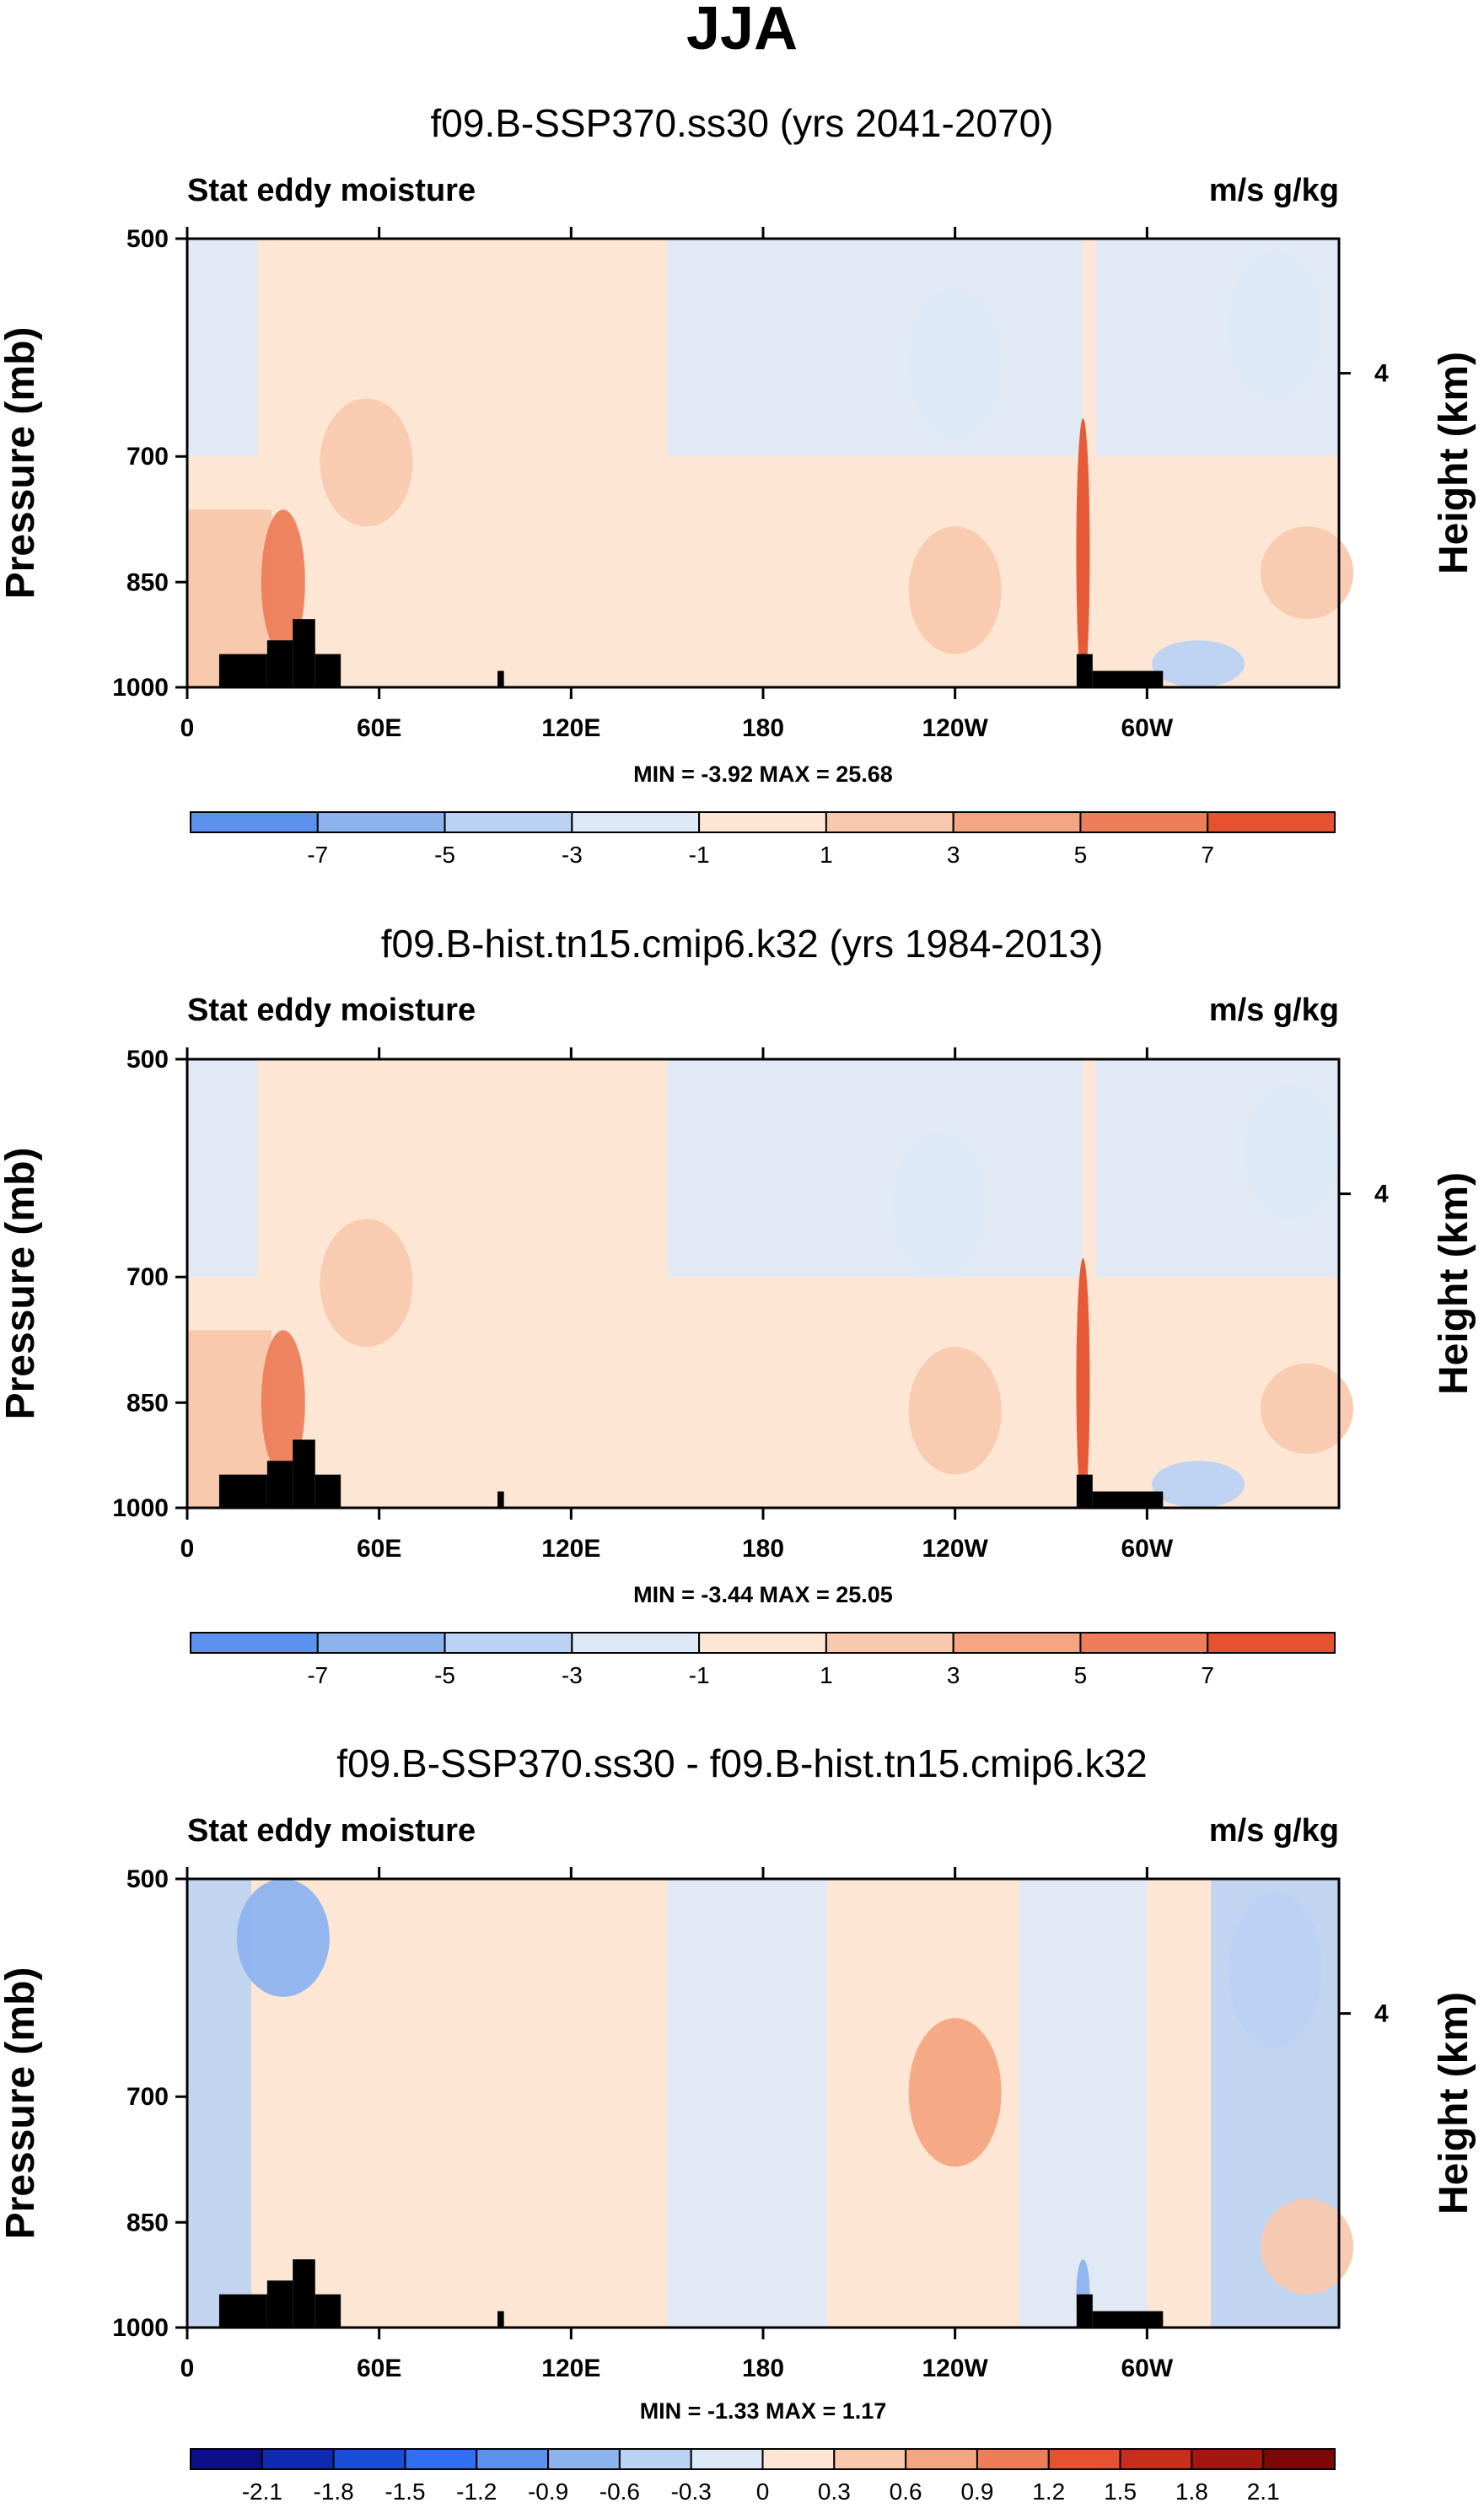 The height and width of the screenshot is (2508, 1484). I want to click on x-tick-label: 0, so click(187, 728).